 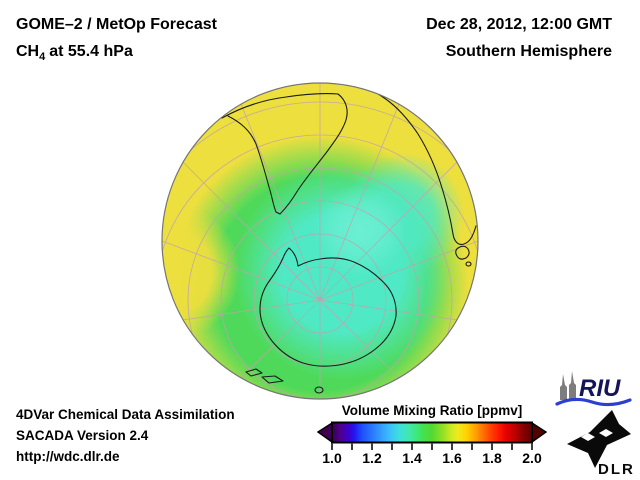 I want to click on colorbar-title: Volume Mixing Ratio [ppmv], so click(x=432, y=410).